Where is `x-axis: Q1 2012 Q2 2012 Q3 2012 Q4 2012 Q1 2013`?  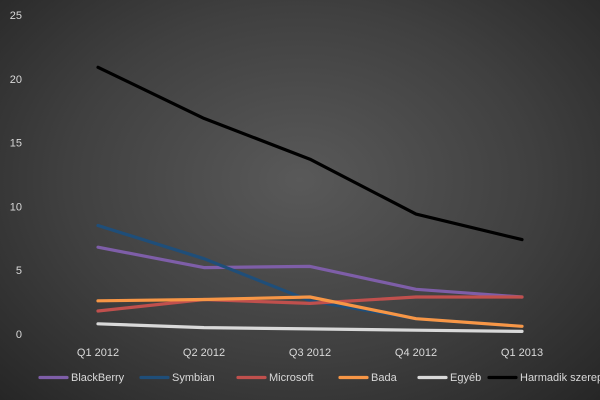 x-axis: Q1 2012 Q2 2012 Q3 2012 Q4 2012 Q1 2013 is located at coordinates (310, 353).